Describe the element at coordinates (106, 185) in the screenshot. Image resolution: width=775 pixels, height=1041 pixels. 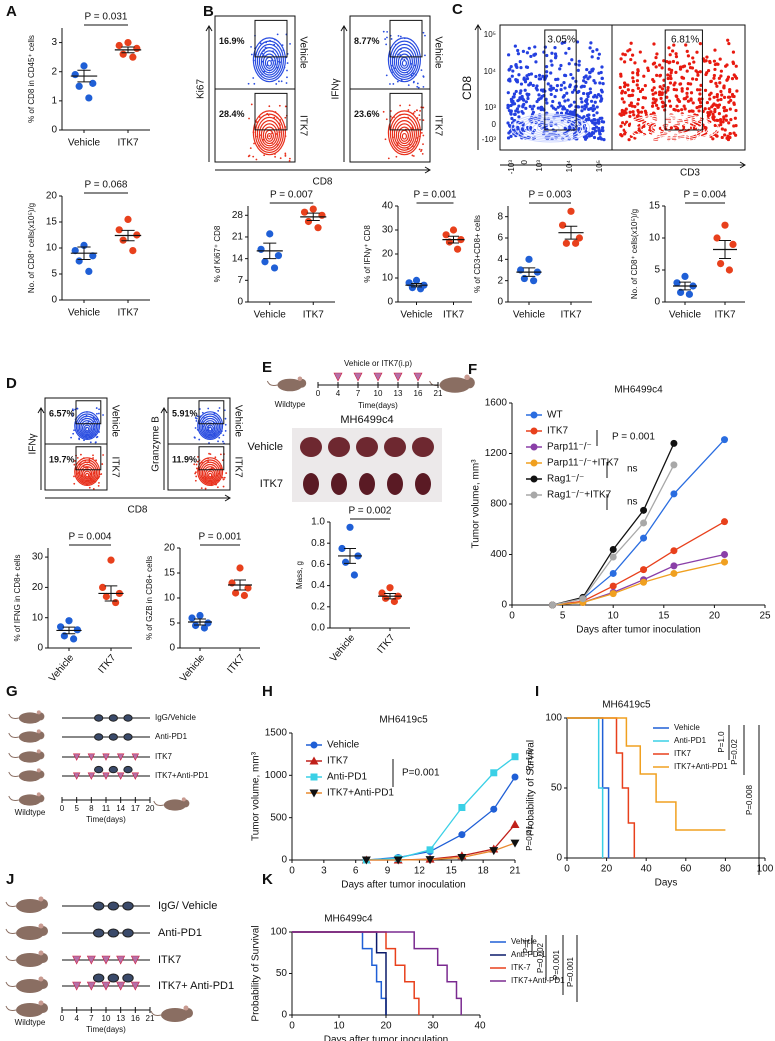
I see `p-value: P = 0.068` at that location.